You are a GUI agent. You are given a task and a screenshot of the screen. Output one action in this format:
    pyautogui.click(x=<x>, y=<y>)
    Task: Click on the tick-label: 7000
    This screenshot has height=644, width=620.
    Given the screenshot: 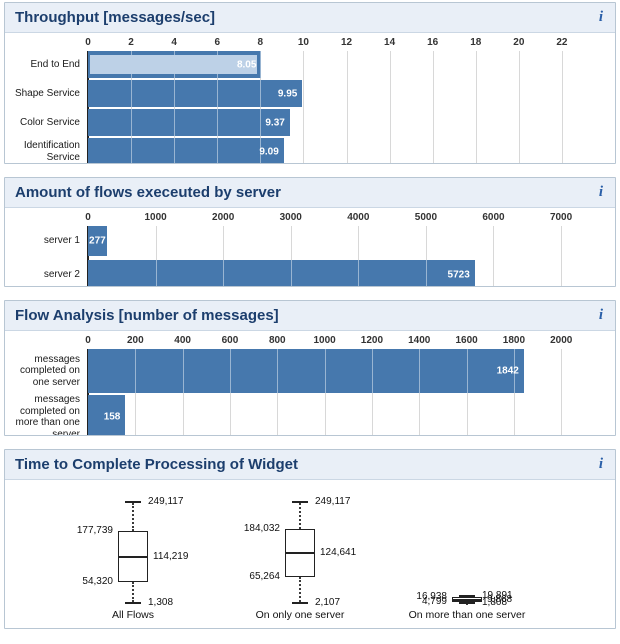 What is the action you would take?
    pyautogui.click(x=561, y=217)
    